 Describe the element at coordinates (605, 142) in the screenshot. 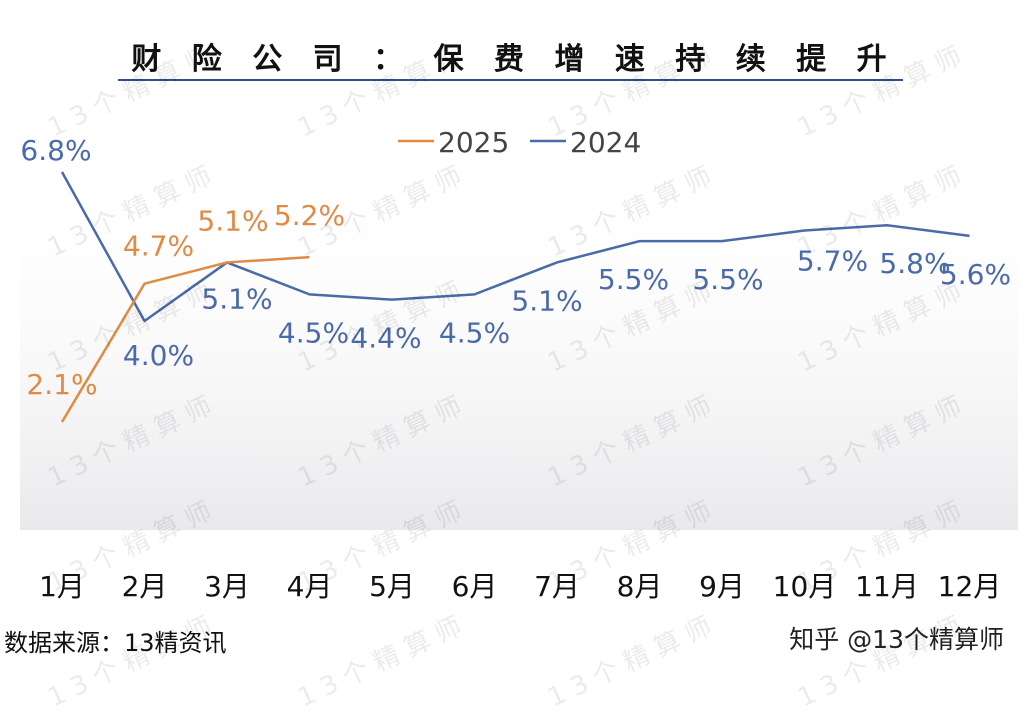

I see `legend-label-2024: 2024` at that location.